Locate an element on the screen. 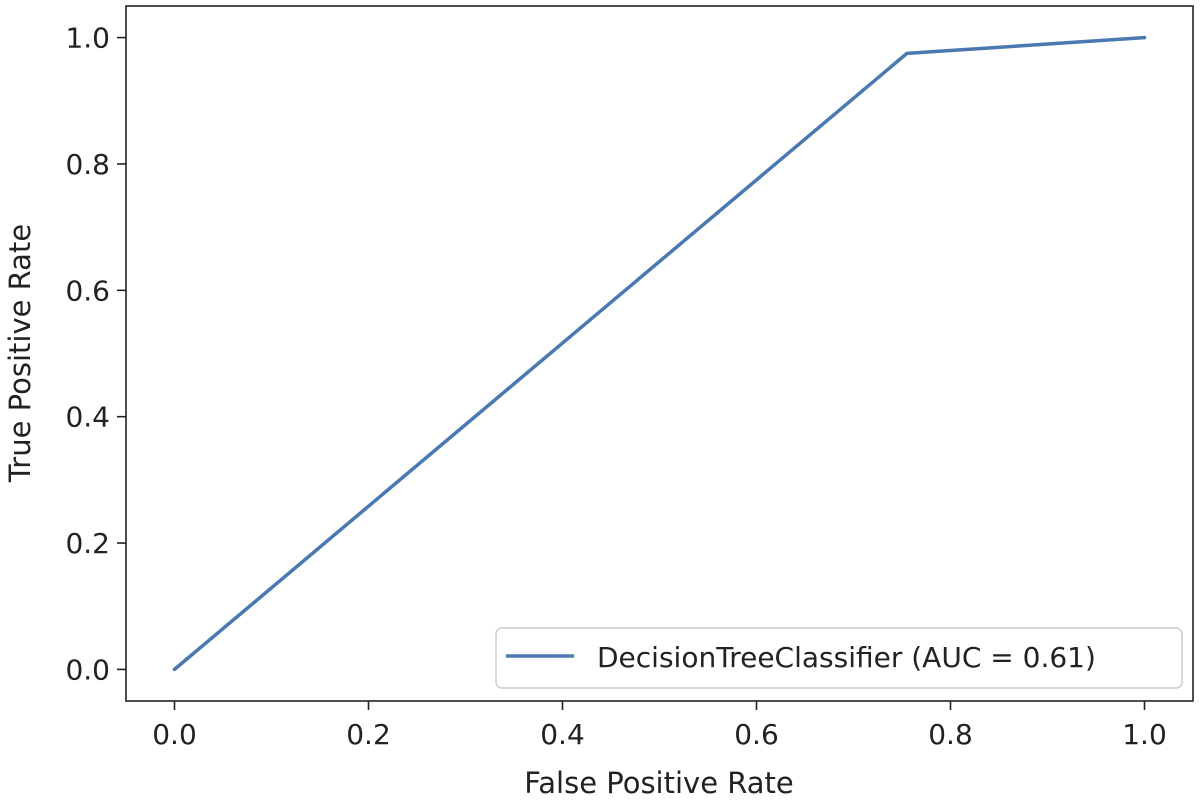 The height and width of the screenshot is (806, 1200). x-tick-label: 1.0 is located at coordinates (1144, 734).